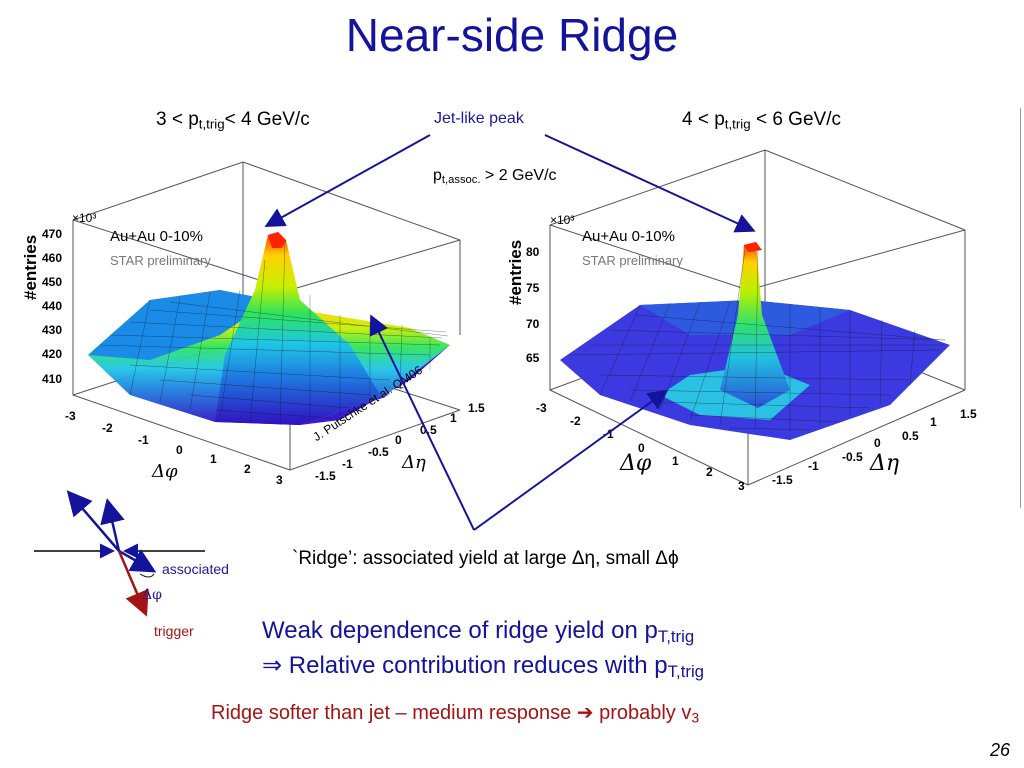 The image size is (1024, 768). What do you see at coordinates (533, 305) in the screenshot?
I see `right-yticks: 80 75 70 65` at bounding box center [533, 305].